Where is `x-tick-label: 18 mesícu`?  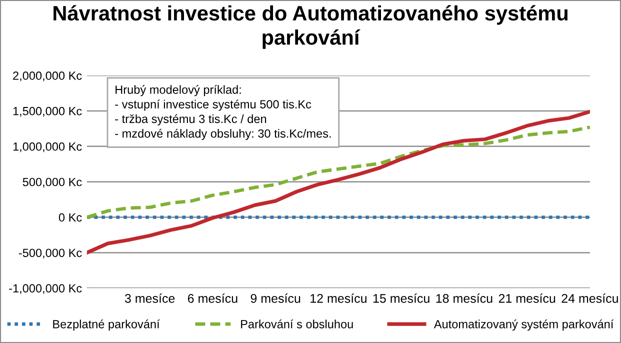 x-tick-label: 18 mesícu is located at coordinates (464, 298).